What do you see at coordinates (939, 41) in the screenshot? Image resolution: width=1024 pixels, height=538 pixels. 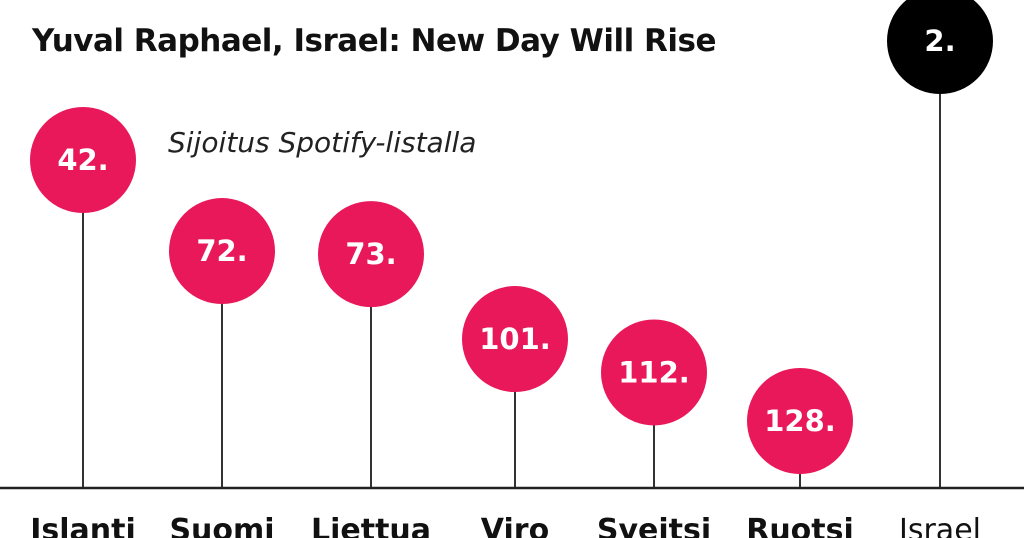 I see `value-label-israel: 2.` at bounding box center [939, 41].